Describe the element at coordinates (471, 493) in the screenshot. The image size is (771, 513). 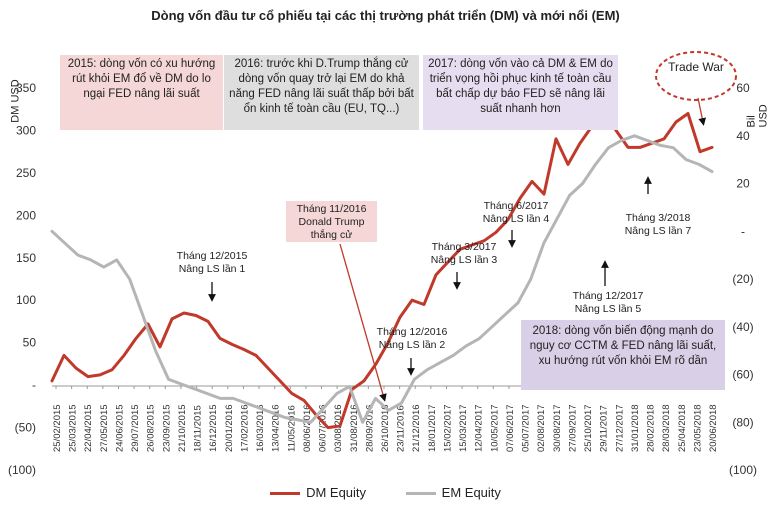
I see `legend-label-em: EM Equity` at that location.